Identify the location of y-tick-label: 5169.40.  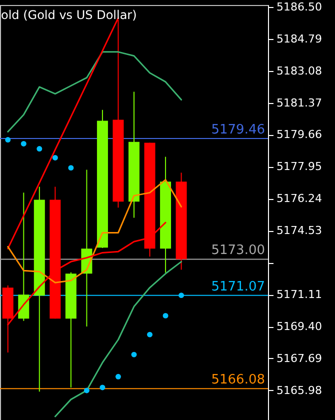
(299, 327).